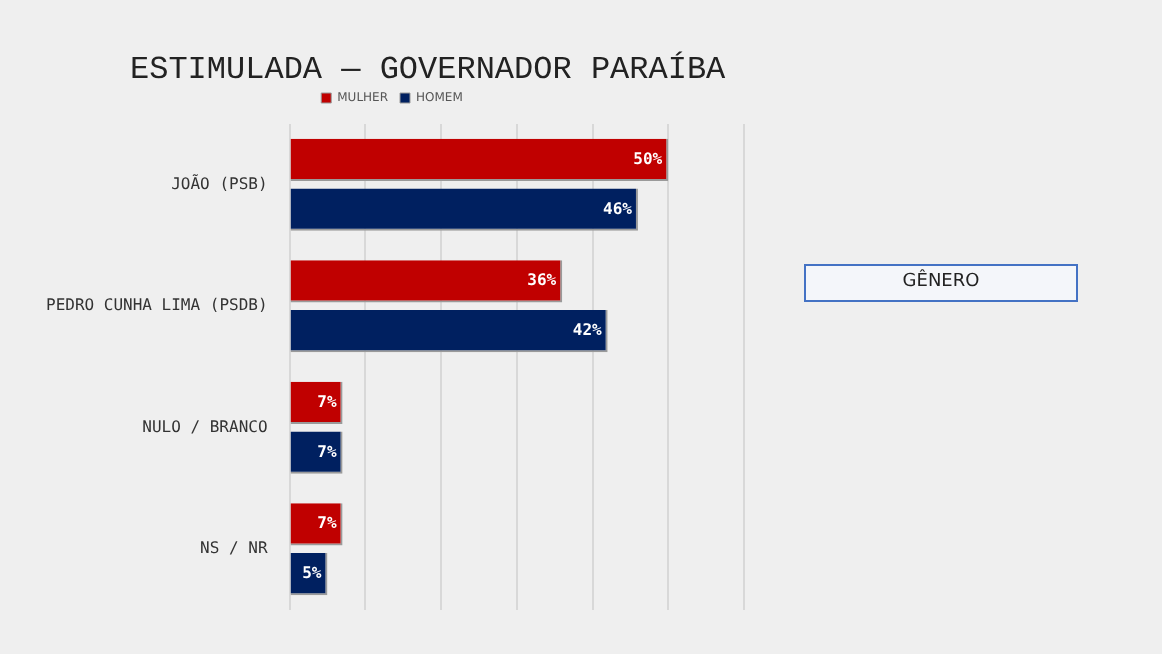  I want to click on chart-title: ESTIMULADA — GOVERNADOR PARAÍBA, so click(428, 69).